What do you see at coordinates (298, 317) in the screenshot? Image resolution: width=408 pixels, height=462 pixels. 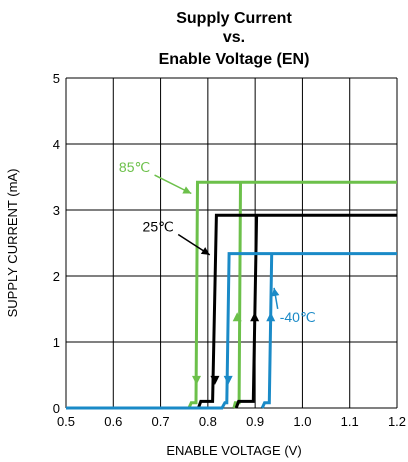 I see `annotation-label: -40℃` at bounding box center [298, 317].